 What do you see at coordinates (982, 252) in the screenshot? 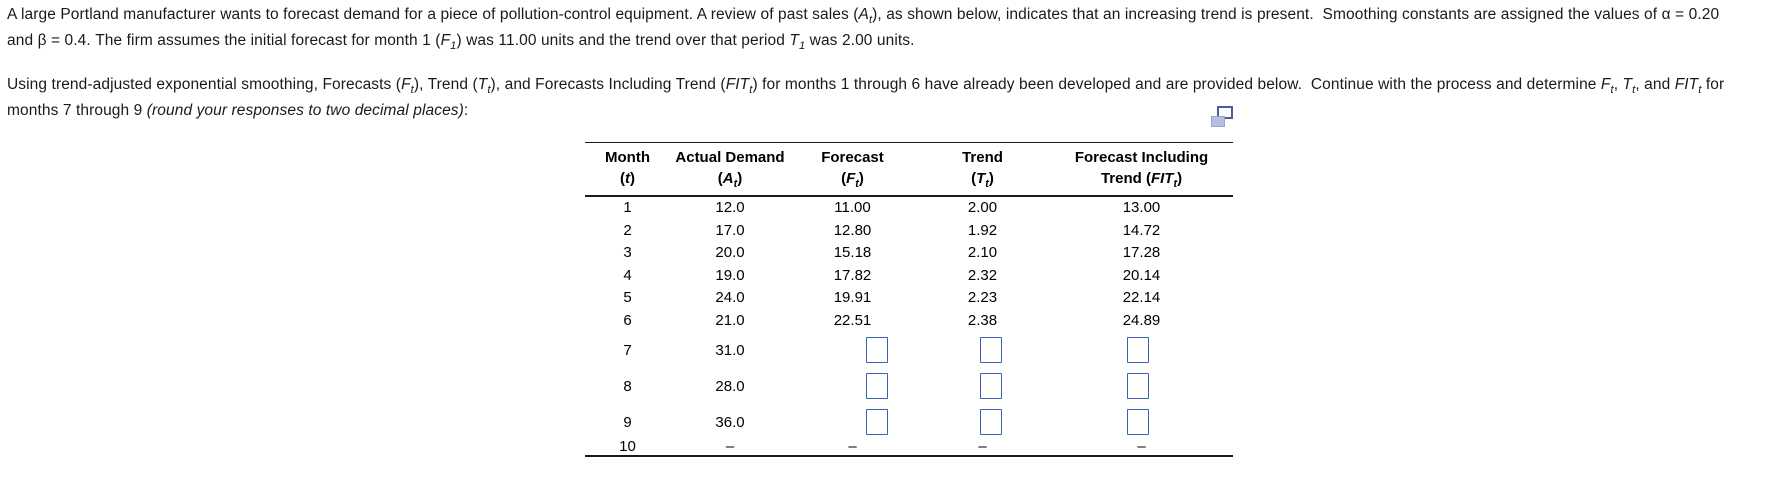
I see `trend-cell: 2.10` at bounding box center [982, 252].